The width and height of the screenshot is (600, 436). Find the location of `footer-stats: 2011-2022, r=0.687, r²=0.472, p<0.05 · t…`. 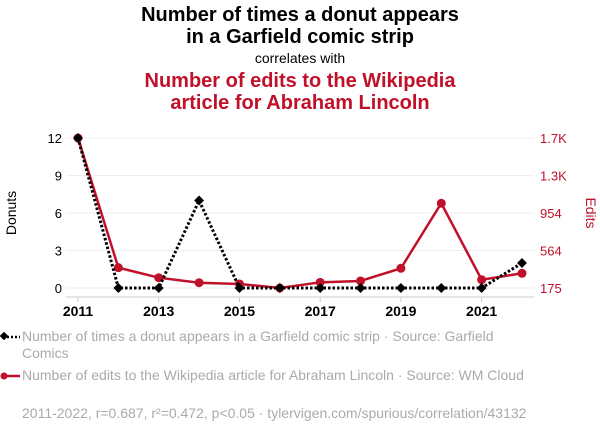

footer-stats: 2011-2022, r=0.687, r²=0.472, p<0.05 · t… is located at coordinates (274, 413).